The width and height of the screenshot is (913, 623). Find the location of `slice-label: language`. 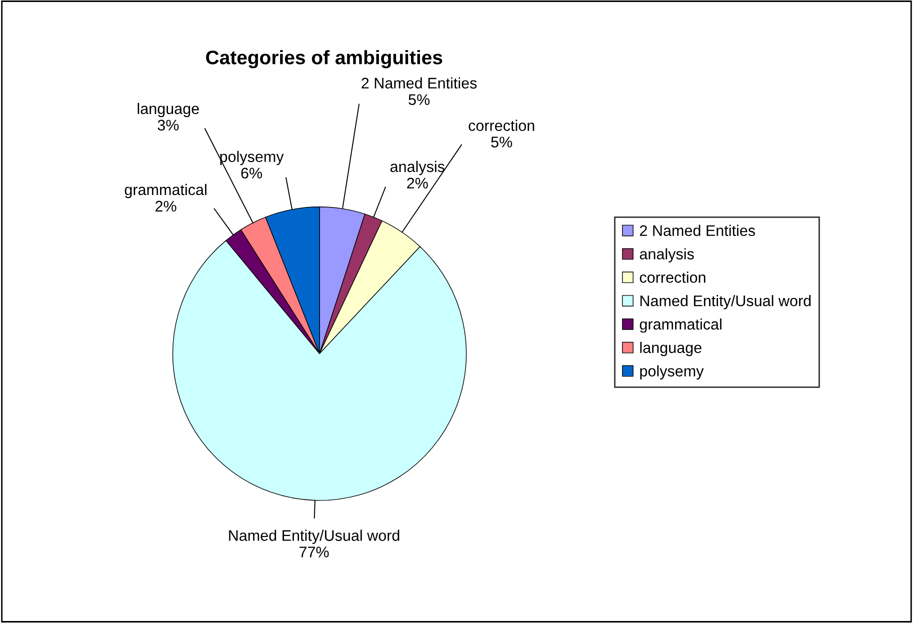

slice-label: language is located at coordinates (168, 110).